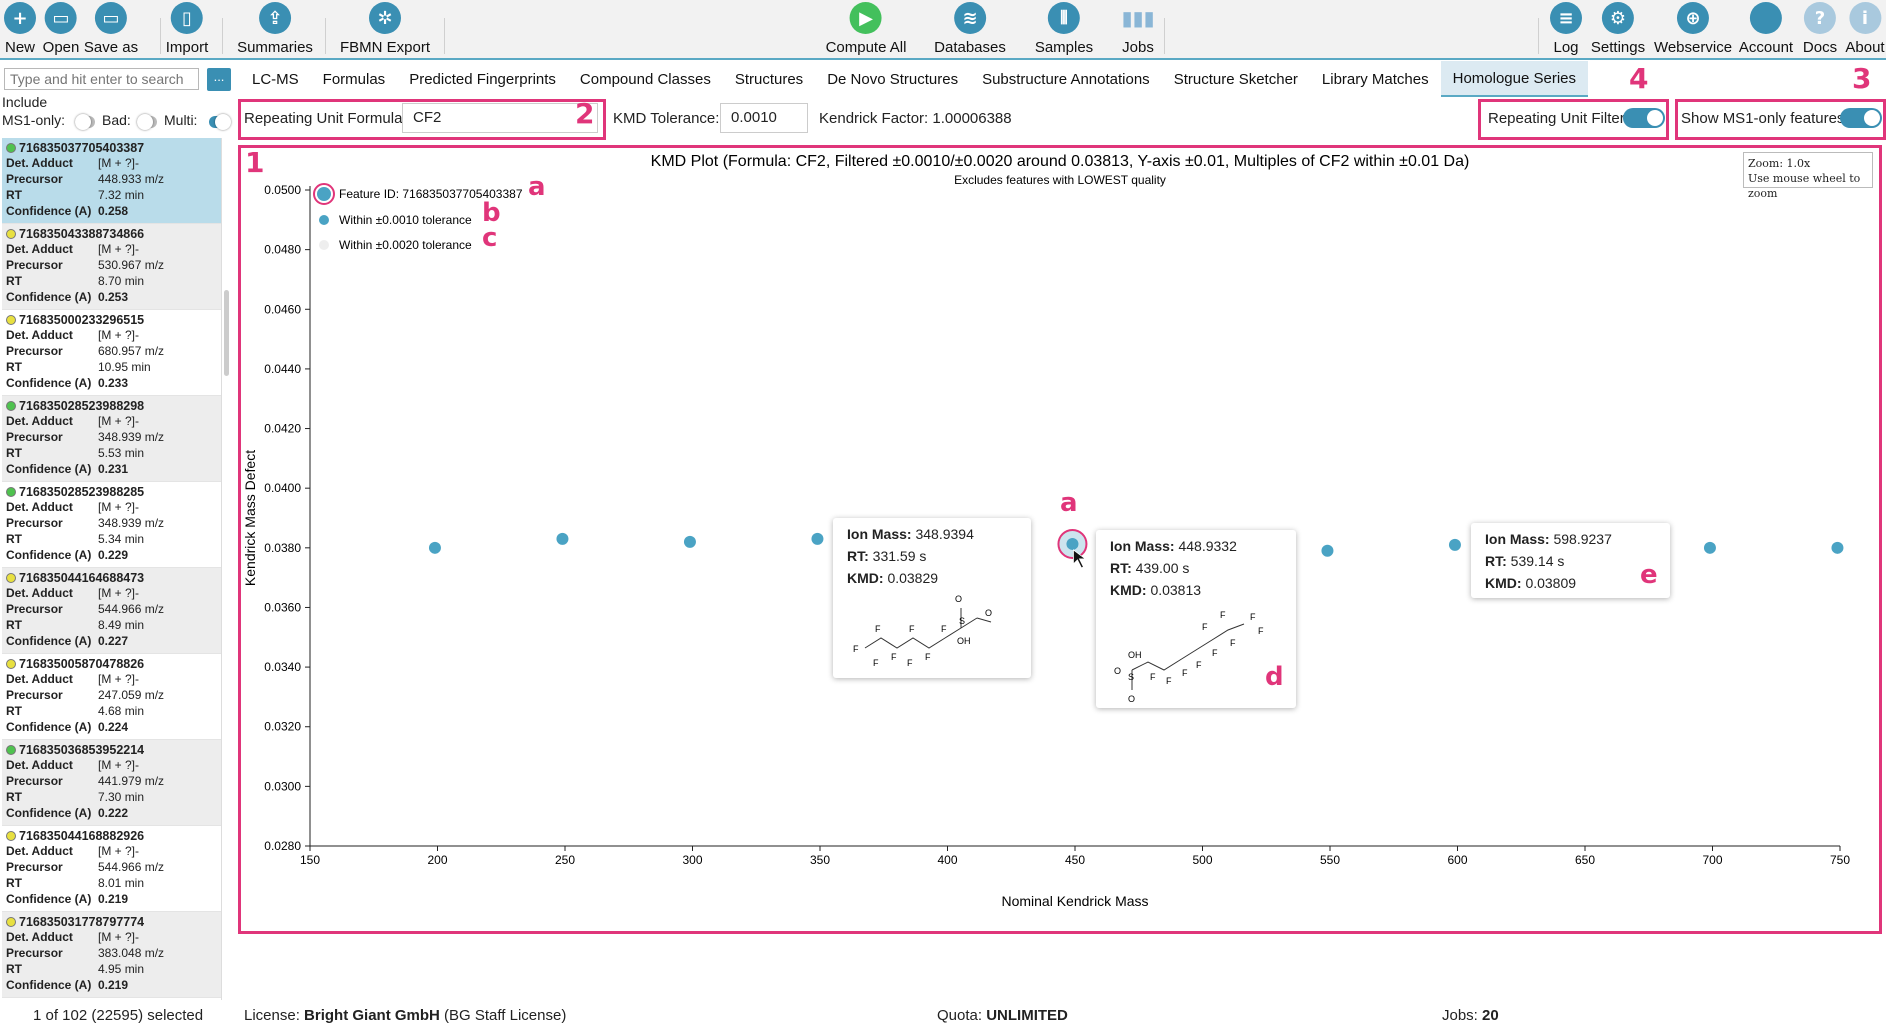 The width and height of the screenshot is (1886, 1027). Describe the element at coordinates (85, 122) in the screenshot. I see `ms1-only-toggle` at that location.